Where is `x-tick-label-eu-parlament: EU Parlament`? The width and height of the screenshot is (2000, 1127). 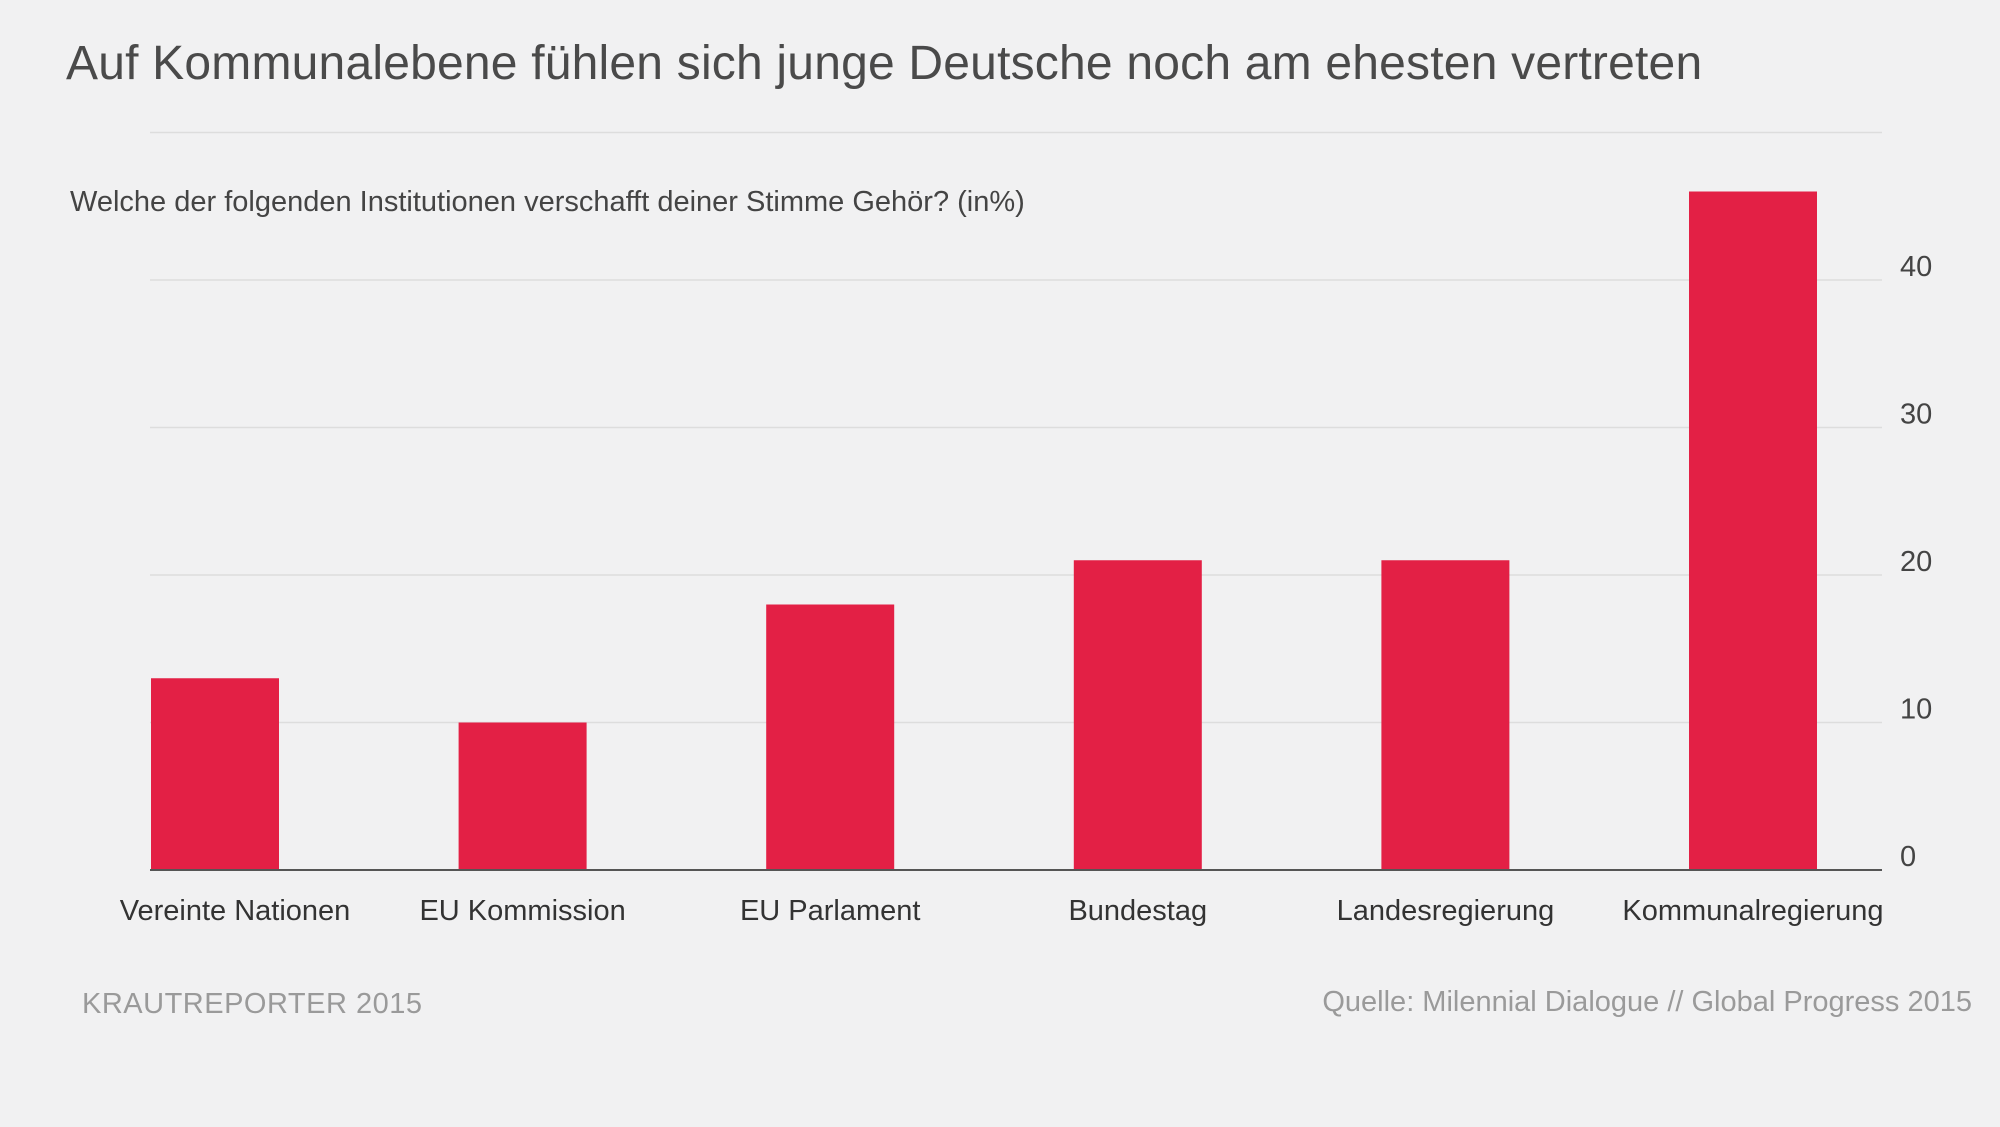 x-tick-label-eu-parlament: EU Parlament is located at coordinates (830, 911).